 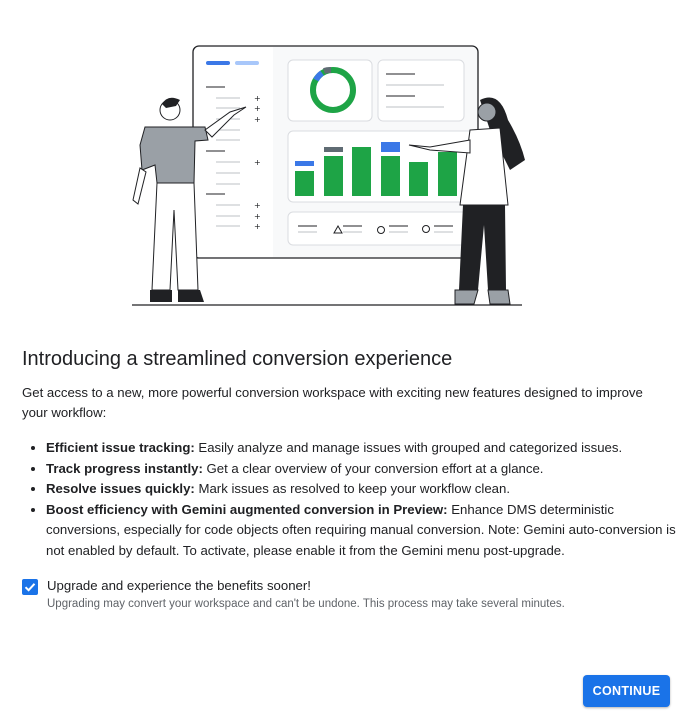 I want to click on upgrade-checkbox, so click(x=30, y=587).